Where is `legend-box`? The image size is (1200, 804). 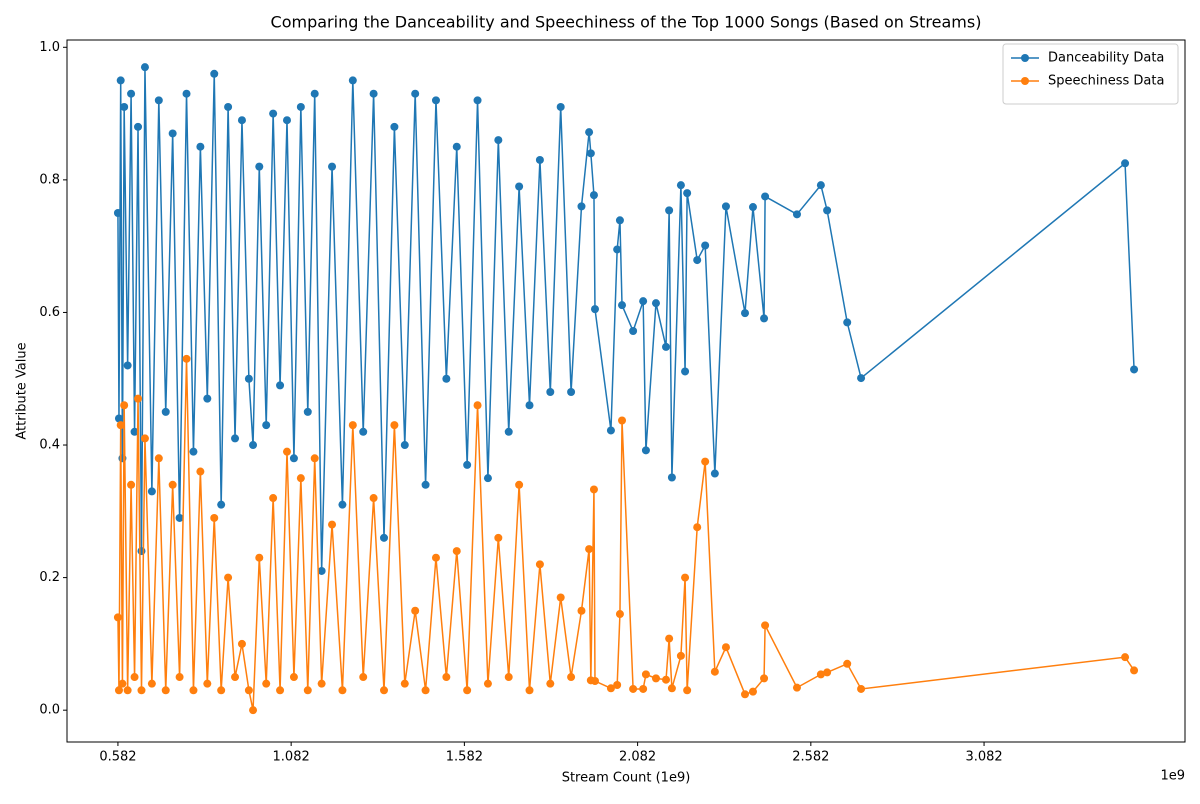 legend-box is located at coordinates (1090, 74).